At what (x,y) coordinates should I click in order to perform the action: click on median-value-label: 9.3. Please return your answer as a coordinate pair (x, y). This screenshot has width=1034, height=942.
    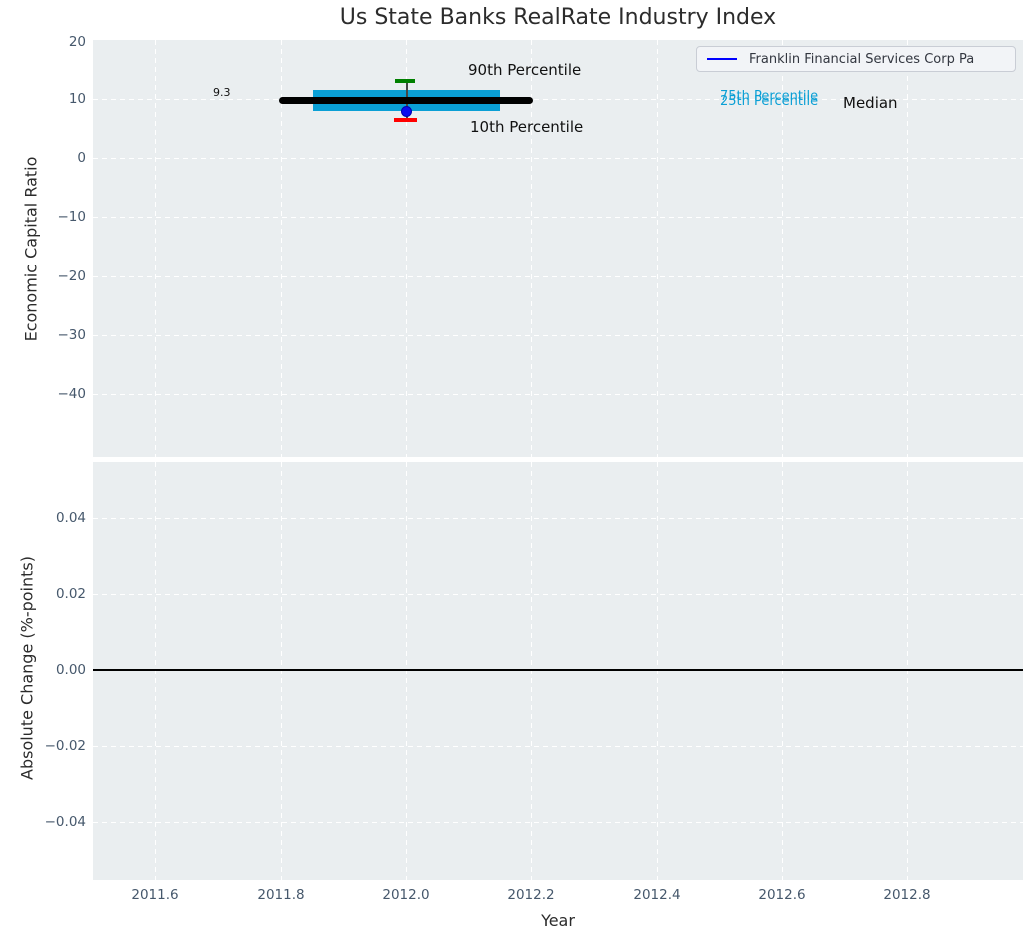
    Looking at the image, I should click on (222, 92).